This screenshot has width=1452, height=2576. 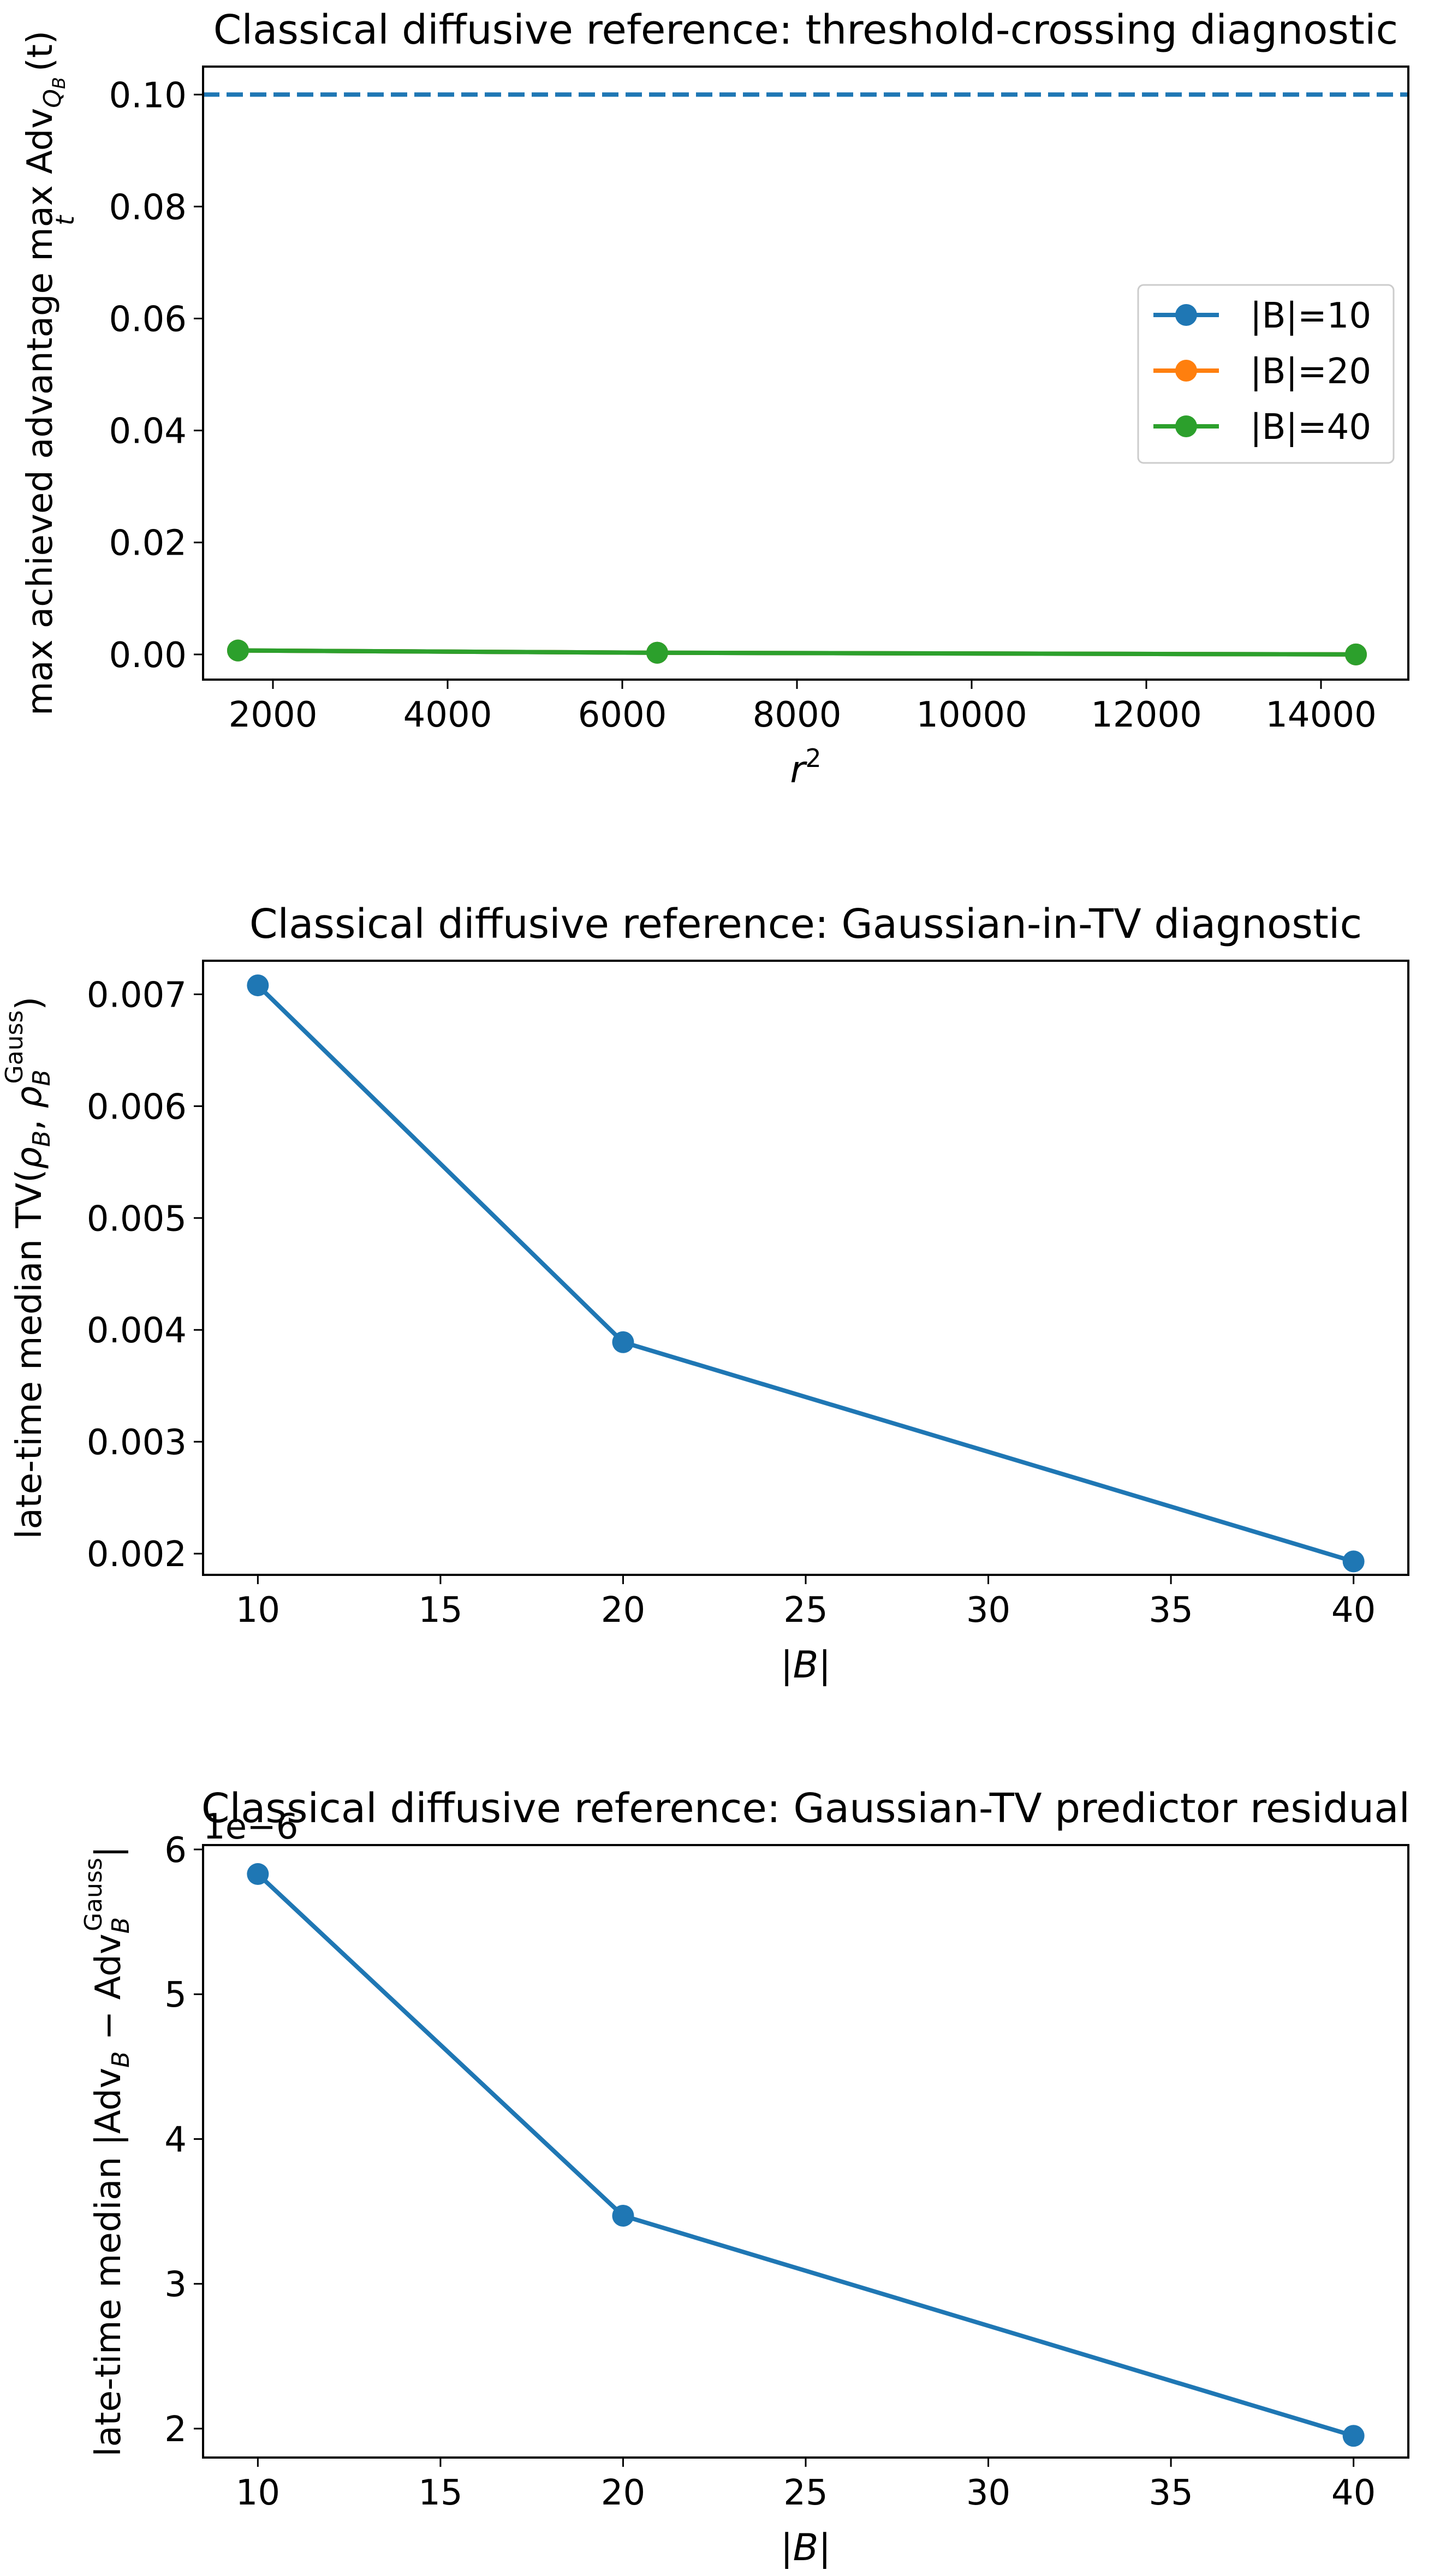 I want to click on y-tick-label: 6, so click(x=175, y=1850).